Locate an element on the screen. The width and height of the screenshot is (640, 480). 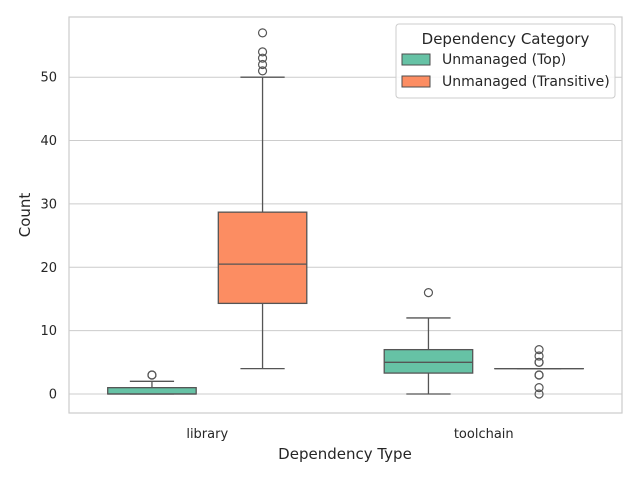
y-tick-label-5: 50 is located at coordinates (48, 78).